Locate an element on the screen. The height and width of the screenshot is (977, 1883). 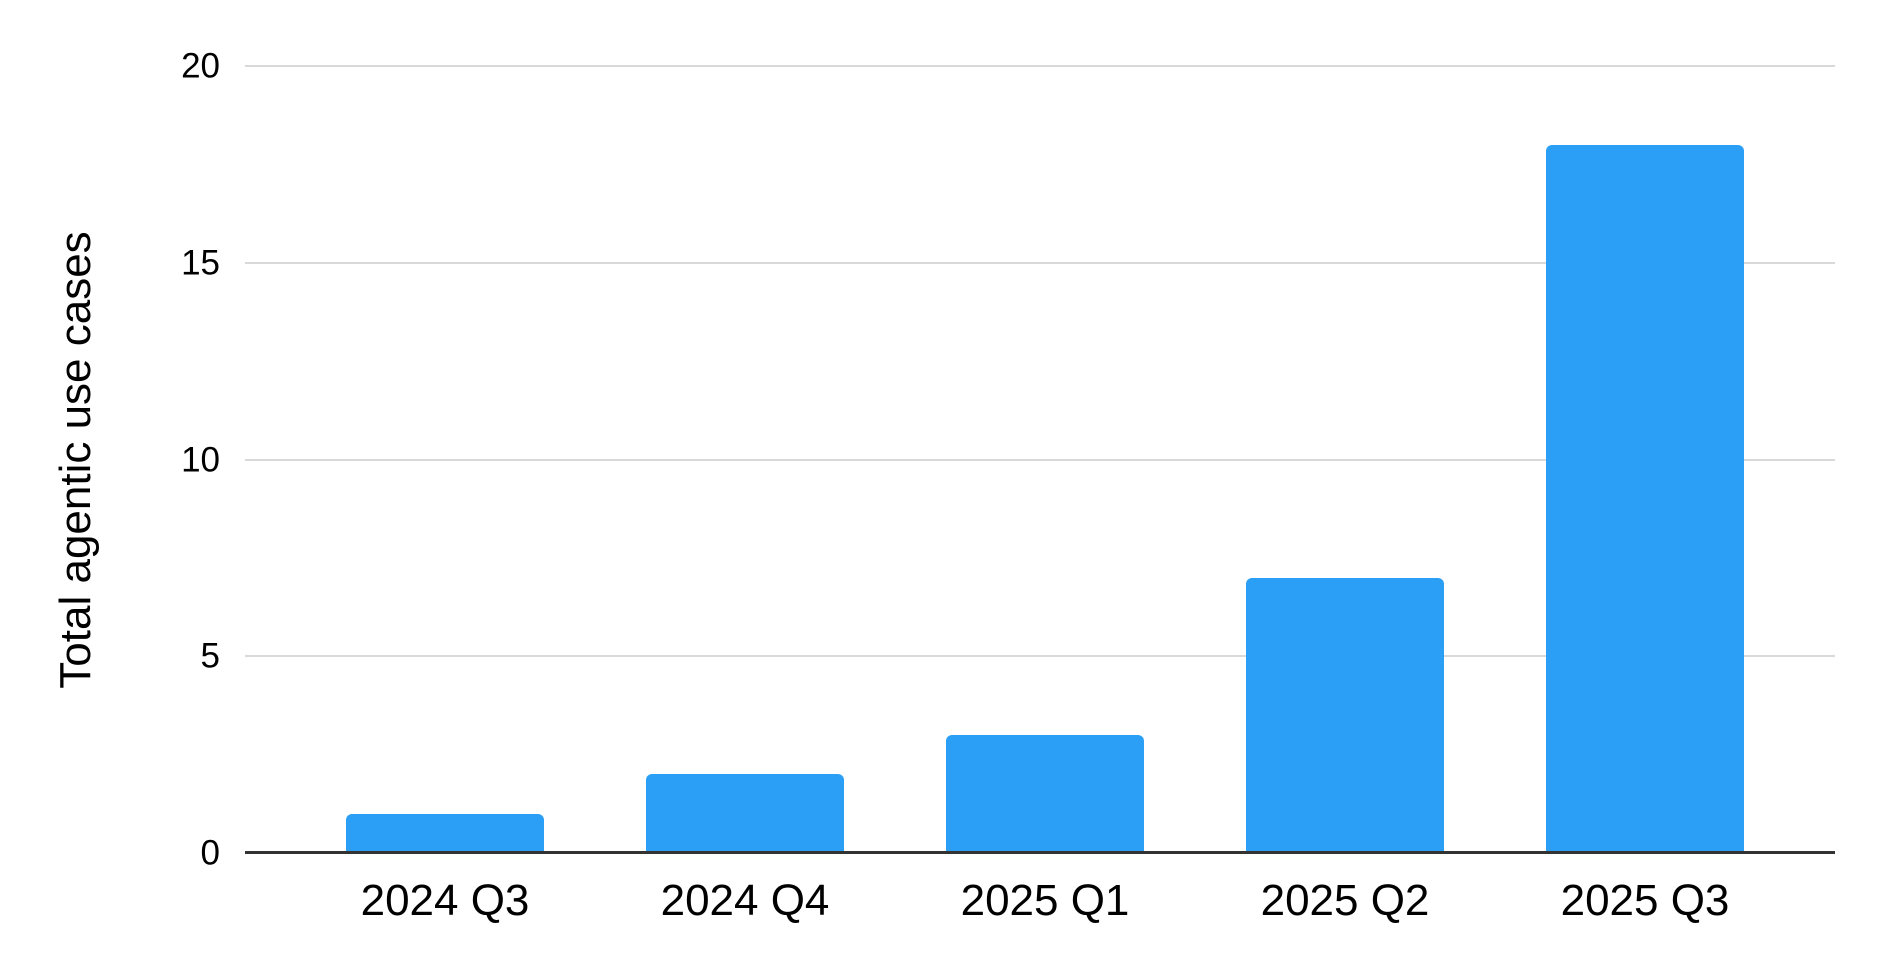
bar-slot: 2024 Q3 is located at coordinates (445, 494).